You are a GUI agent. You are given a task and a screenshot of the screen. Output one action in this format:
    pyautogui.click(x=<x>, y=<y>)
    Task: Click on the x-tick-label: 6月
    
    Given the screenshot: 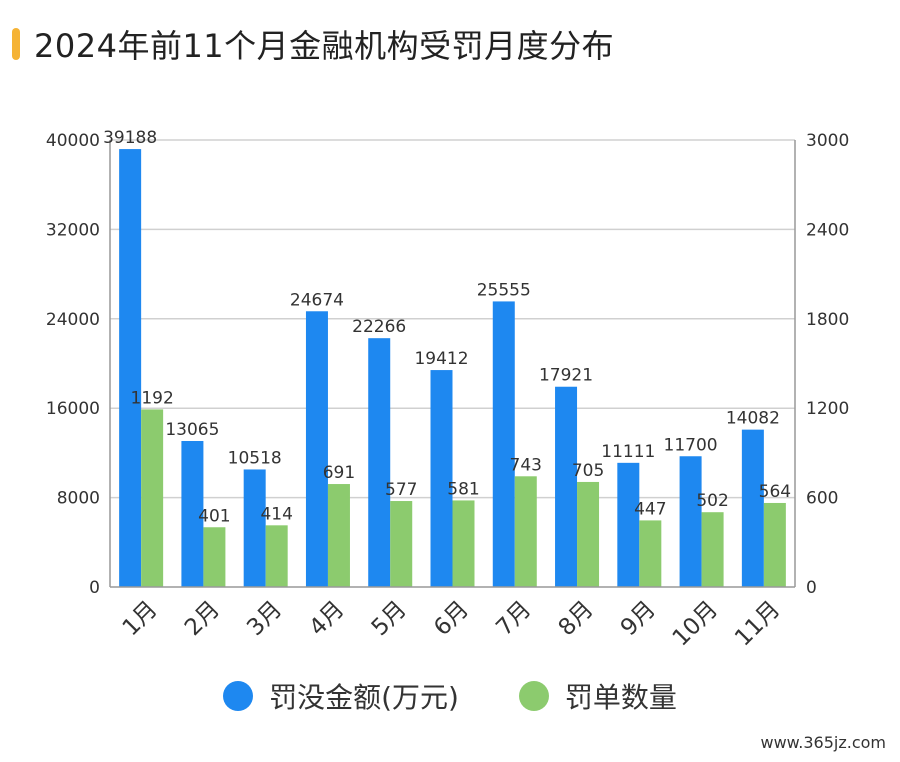 What is the action you would take?
    pyautogui.click(x=451, y=618)
    